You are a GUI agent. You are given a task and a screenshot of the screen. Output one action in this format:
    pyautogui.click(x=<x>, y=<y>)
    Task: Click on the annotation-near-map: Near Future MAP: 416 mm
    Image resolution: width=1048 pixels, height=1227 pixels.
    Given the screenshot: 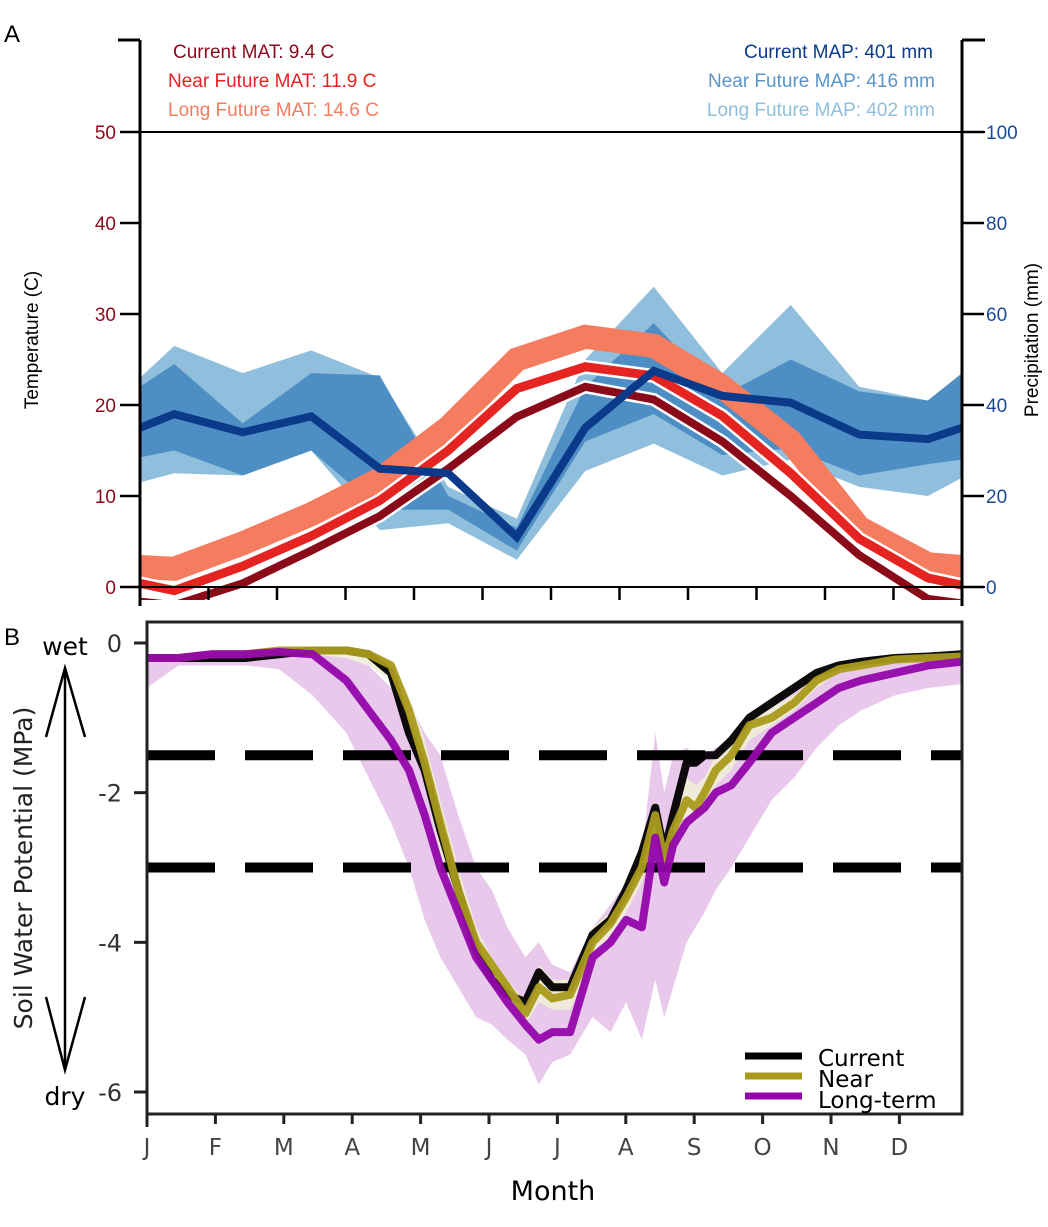 What is the action you would take?
    pyautogui.click(x=821, y=81)
    